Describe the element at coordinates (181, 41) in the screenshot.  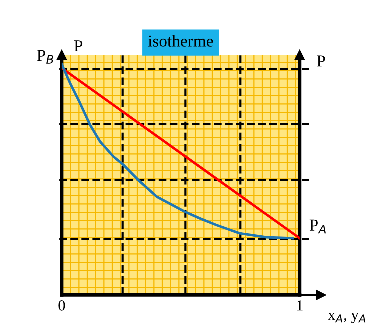
I see `chart-title: isotherme` at that location.